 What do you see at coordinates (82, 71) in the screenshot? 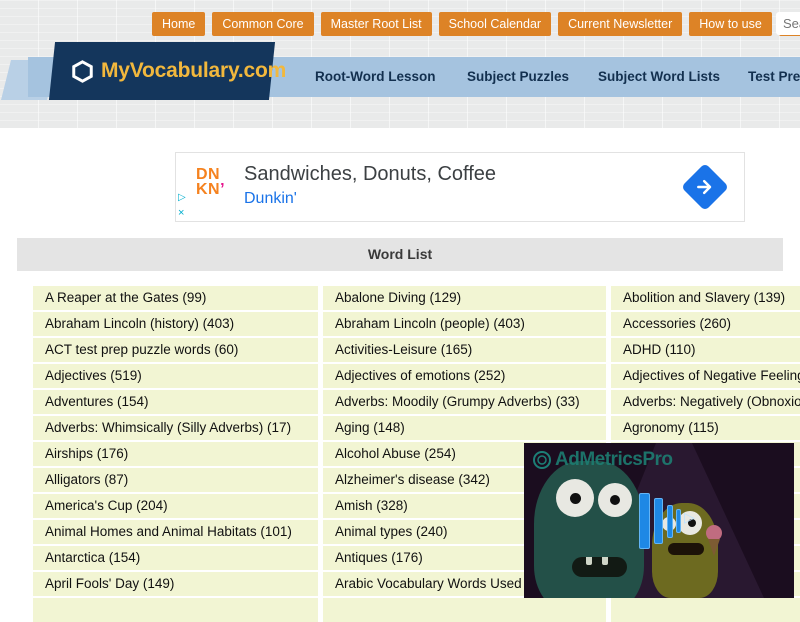
I see `hexagon-logo-icon` at bounding box center [82, 71].